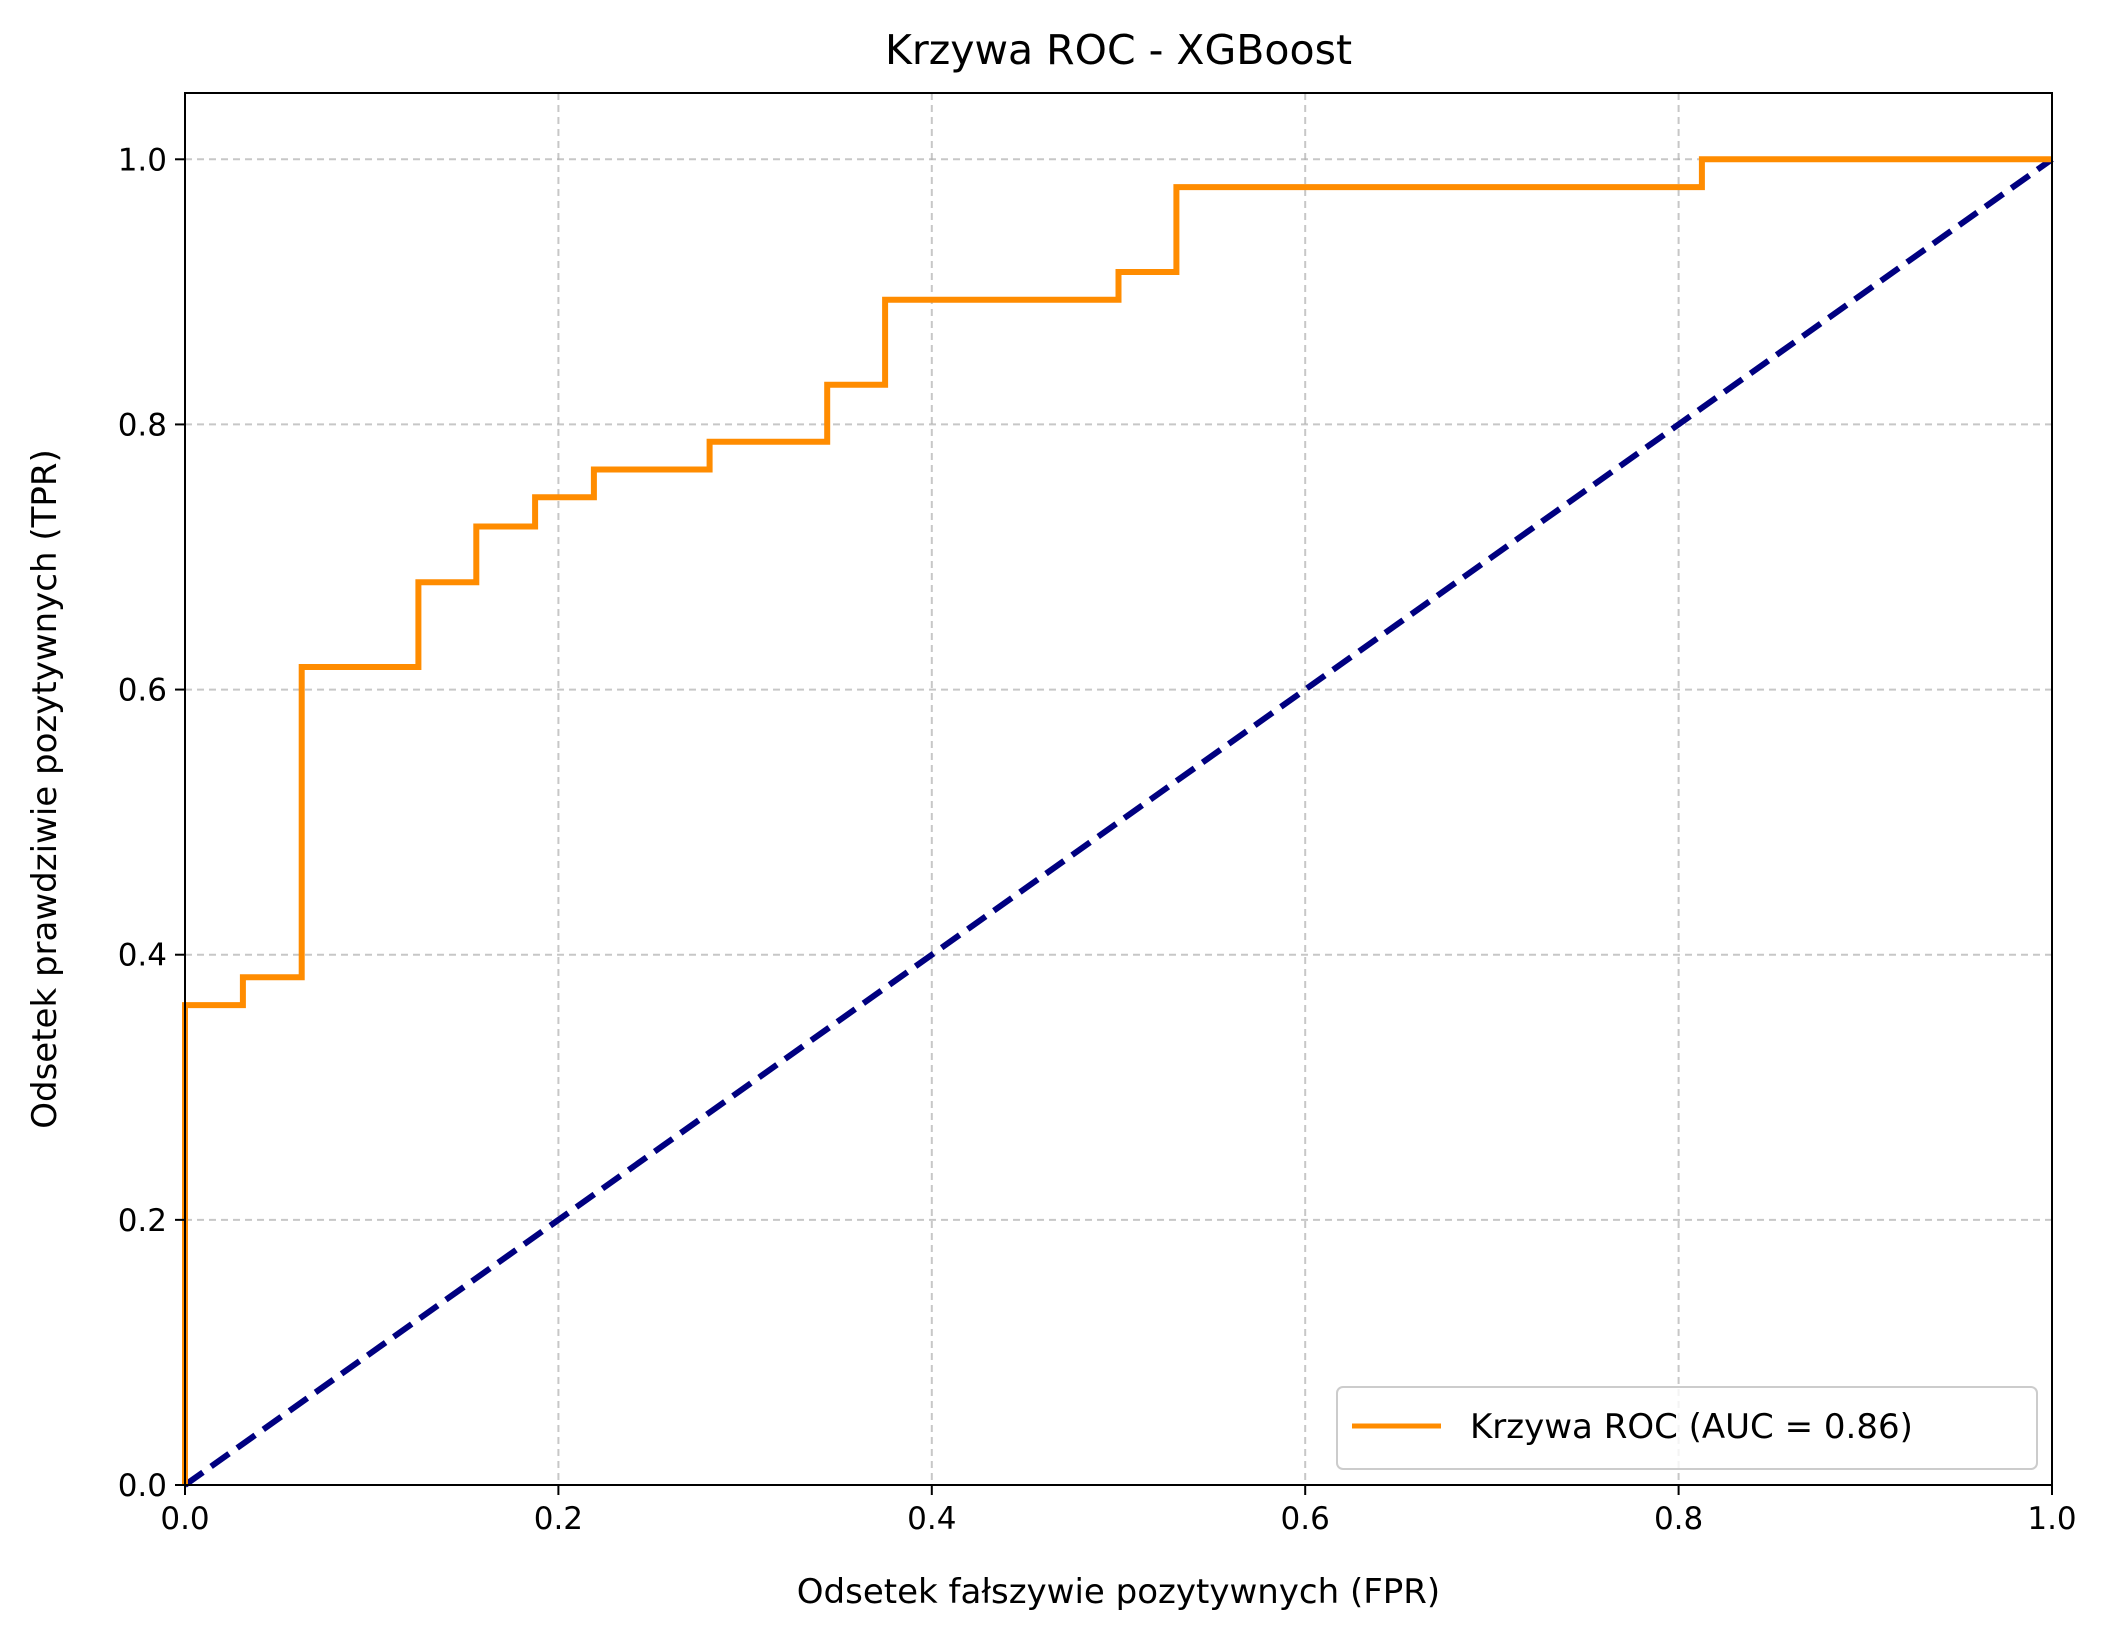  I want to click on y-tick-label: 0.2, so click(142, 1221).